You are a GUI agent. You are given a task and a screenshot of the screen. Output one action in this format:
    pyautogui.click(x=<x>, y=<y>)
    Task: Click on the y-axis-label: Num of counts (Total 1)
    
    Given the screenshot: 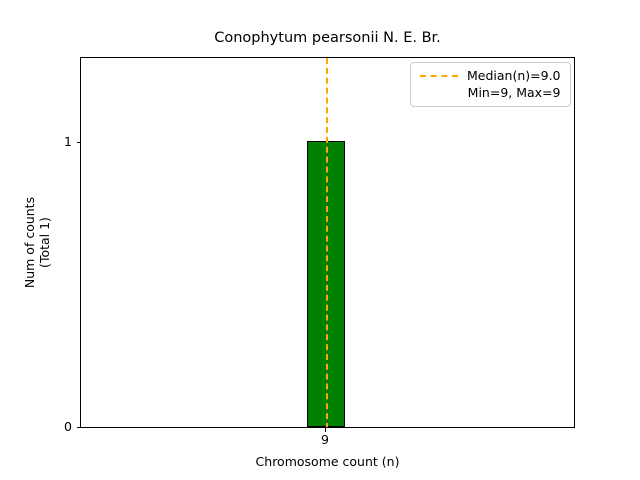 What is the action you would take?
    pyautogui.click(x=42, y=242)
    